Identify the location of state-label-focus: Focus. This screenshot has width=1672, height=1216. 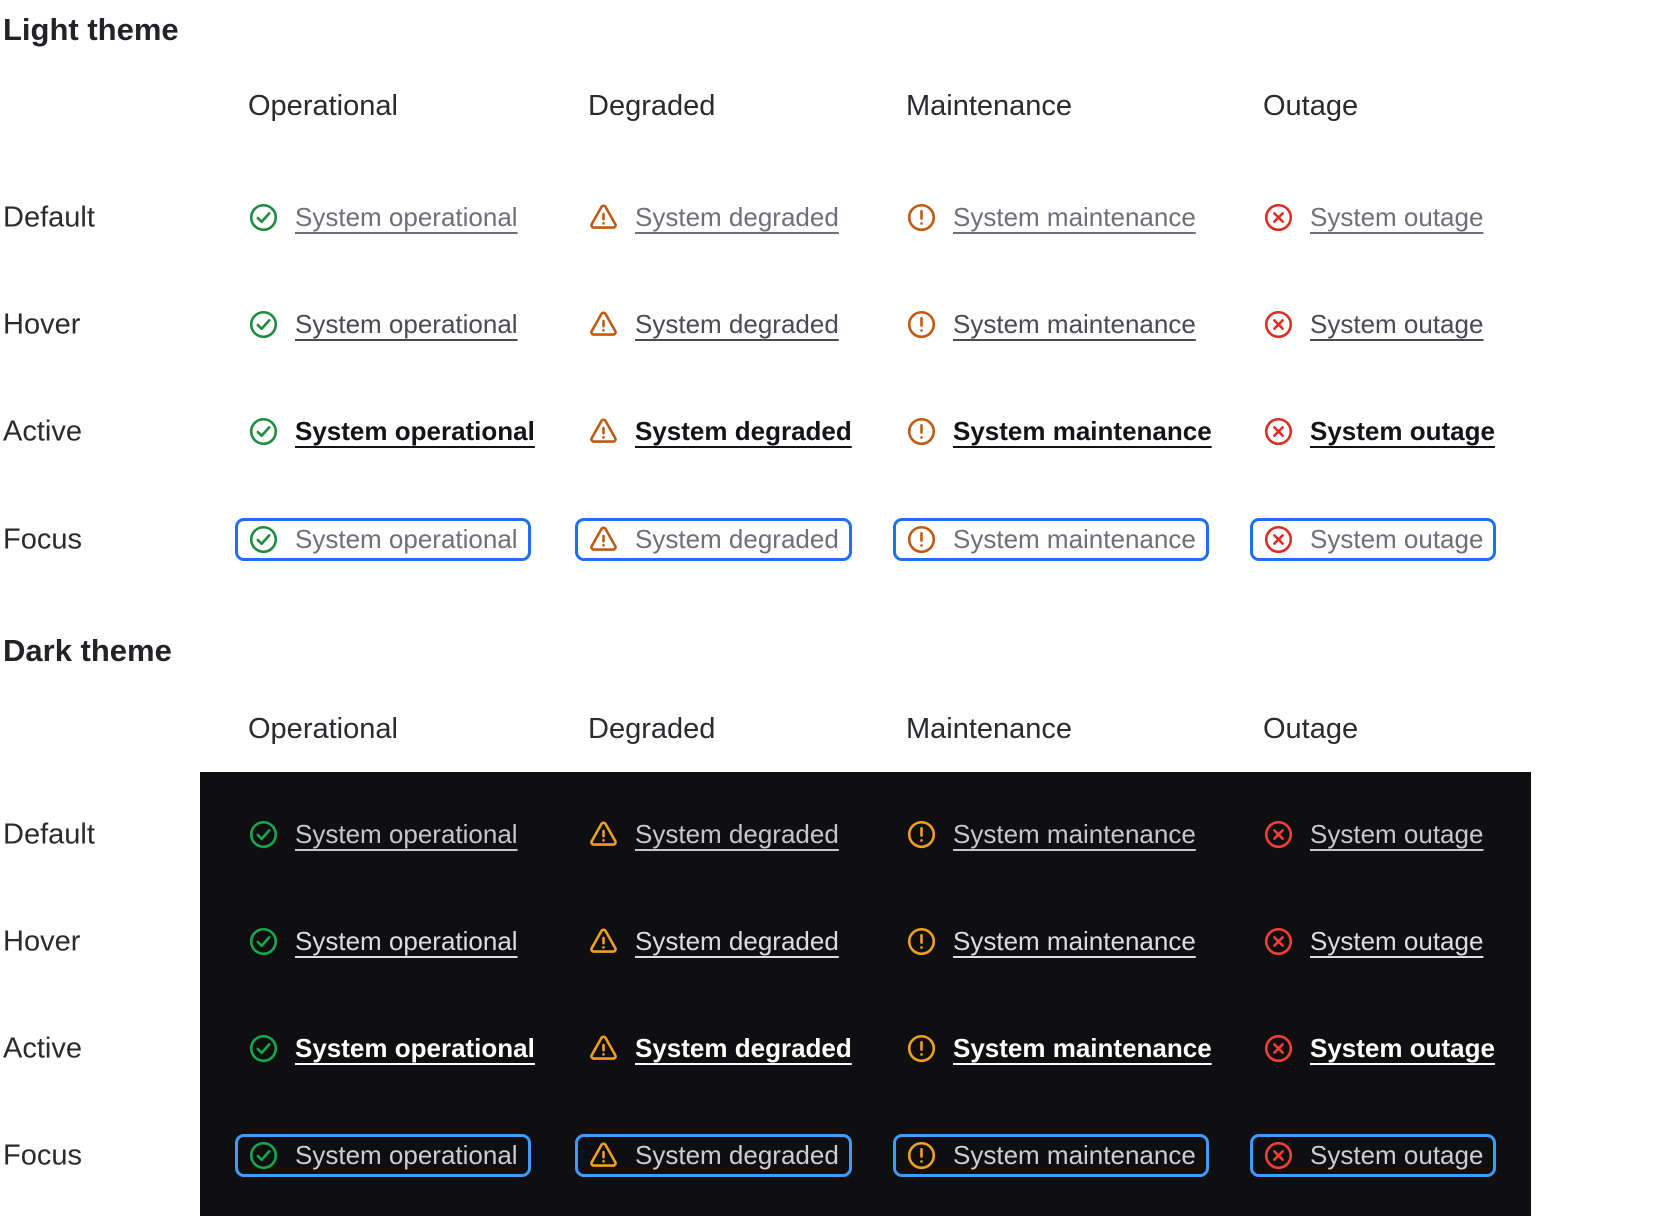
(42, 539).